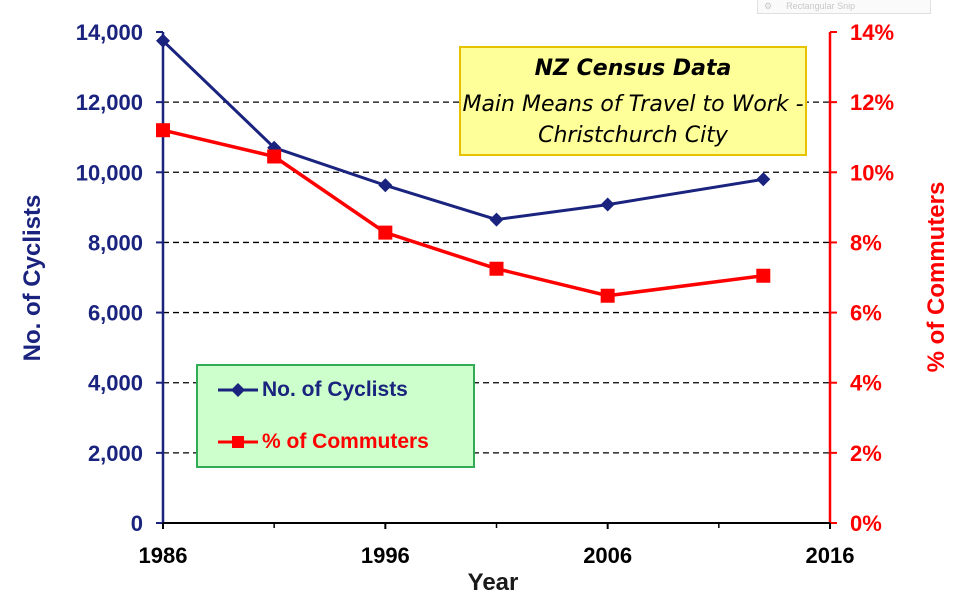 The image size is (967, 602). What do you see at coordinates (866, 242) in the screenshot?
I see `y-tick-label-right: 8%` at bounding box center [866, 242].